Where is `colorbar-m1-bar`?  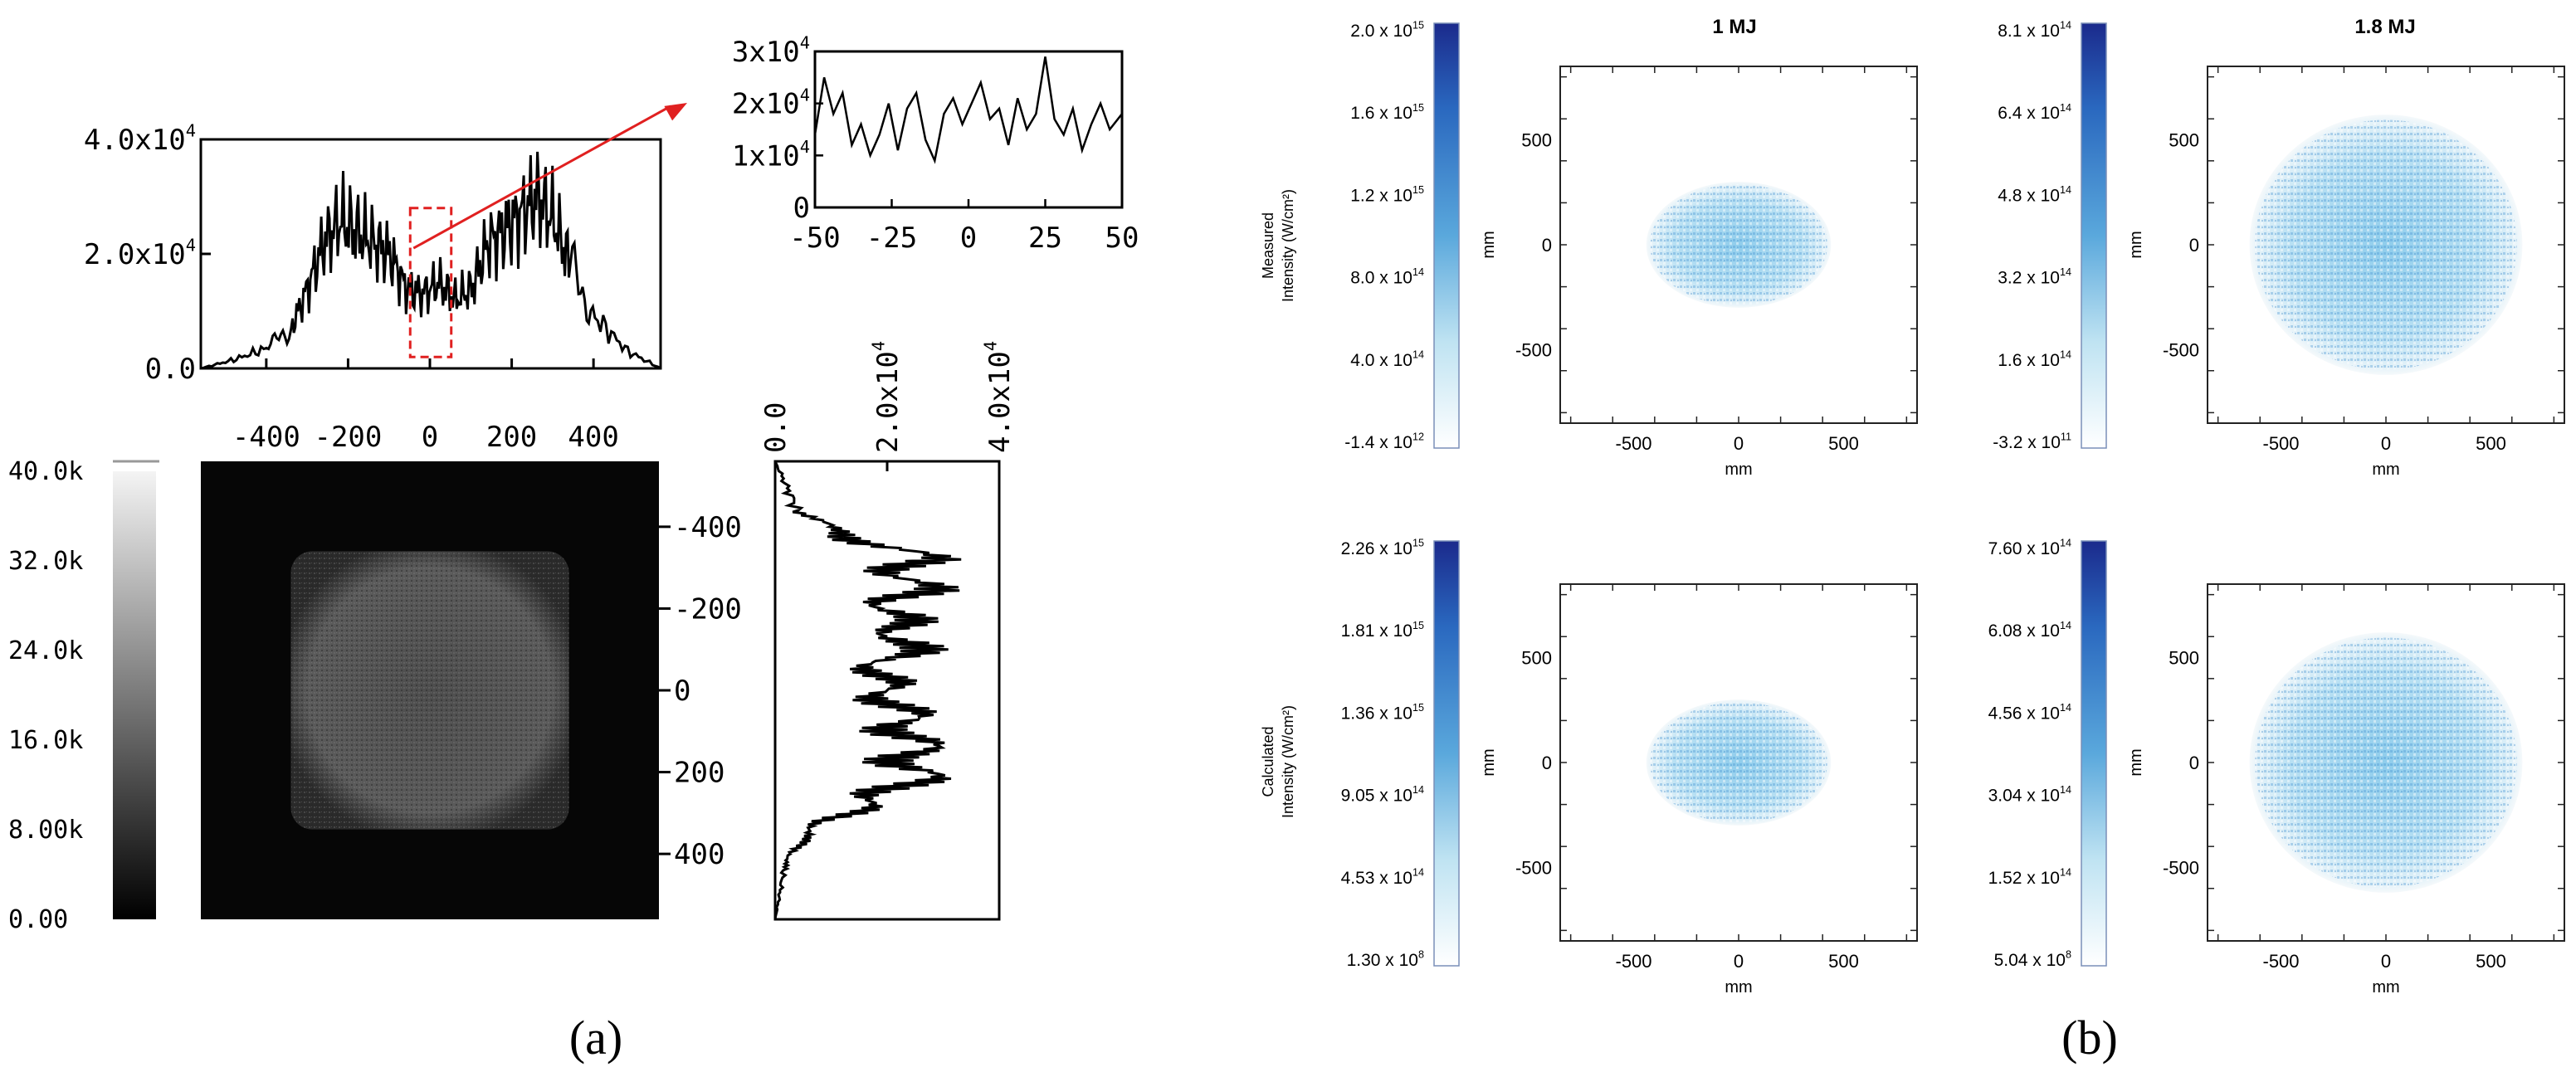
colorbar-m1-bar is located at coordinates (1447, 236).